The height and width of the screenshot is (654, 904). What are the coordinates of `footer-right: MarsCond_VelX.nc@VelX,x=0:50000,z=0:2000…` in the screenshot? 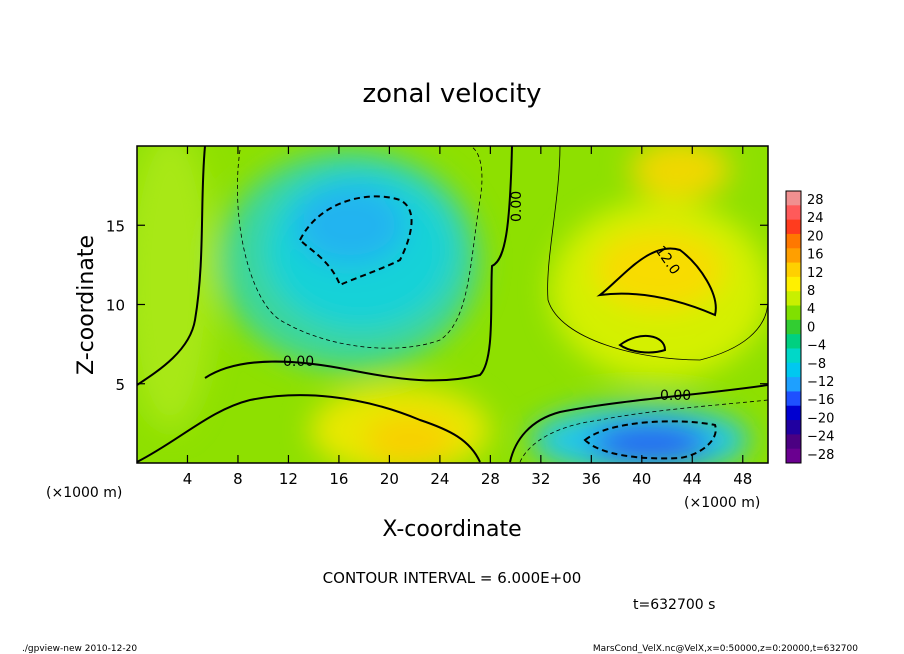 It's located at (725, 649).